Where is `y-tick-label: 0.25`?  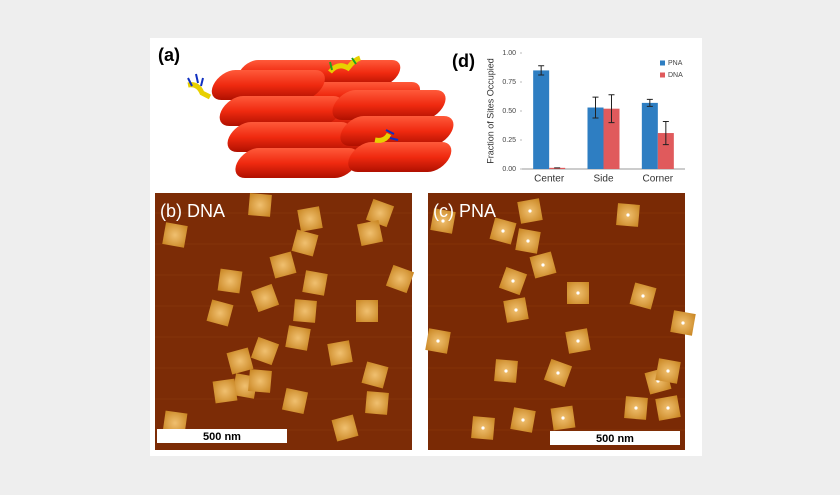 y-tick-label: 0.25 is located at coordinates (509, 140).